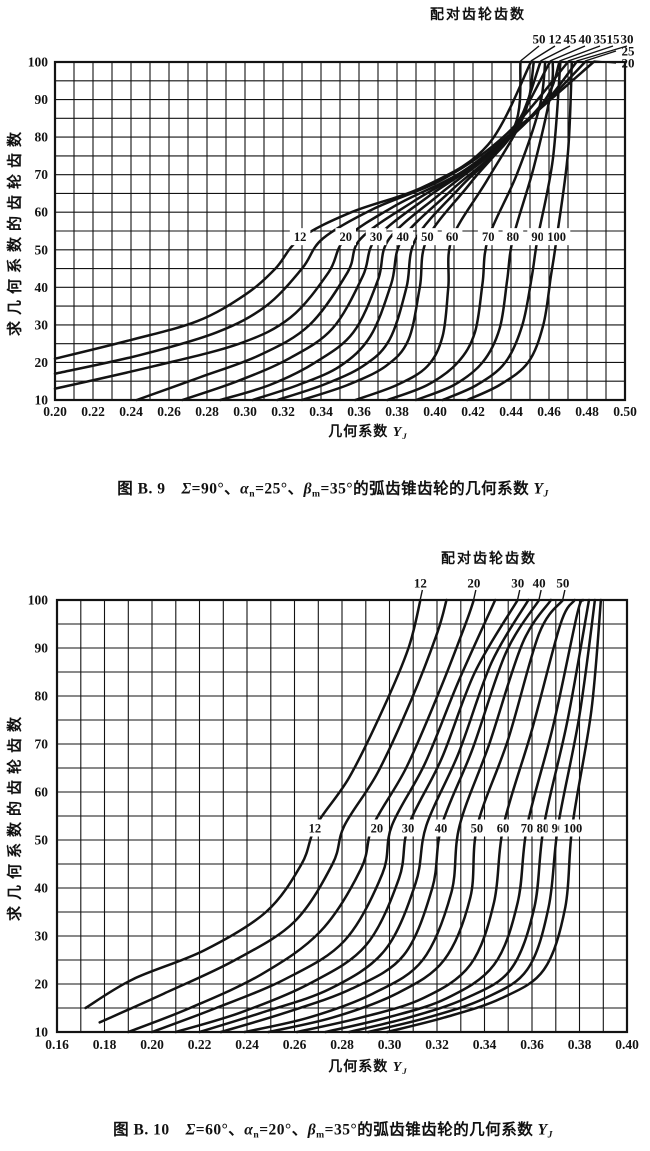 The width and height of the screenshot is (650, 1151). I want to click on band-label-fig-b9-70: 70, so click(488, 237).